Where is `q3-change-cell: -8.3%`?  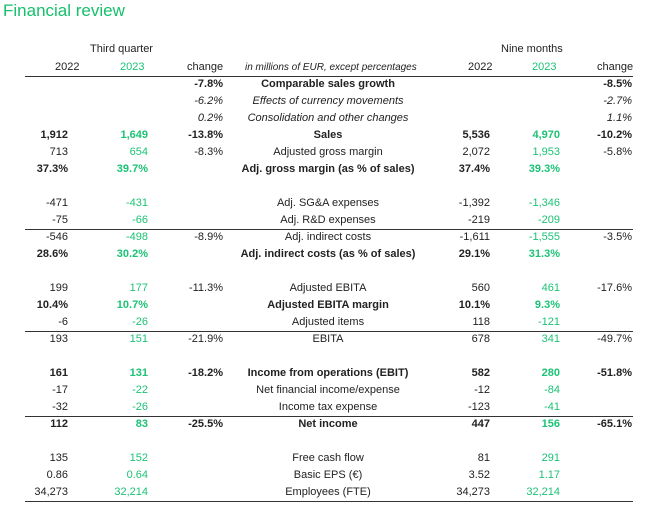 q3-change-cell: -8.3% is located at coordinates (208, 152).